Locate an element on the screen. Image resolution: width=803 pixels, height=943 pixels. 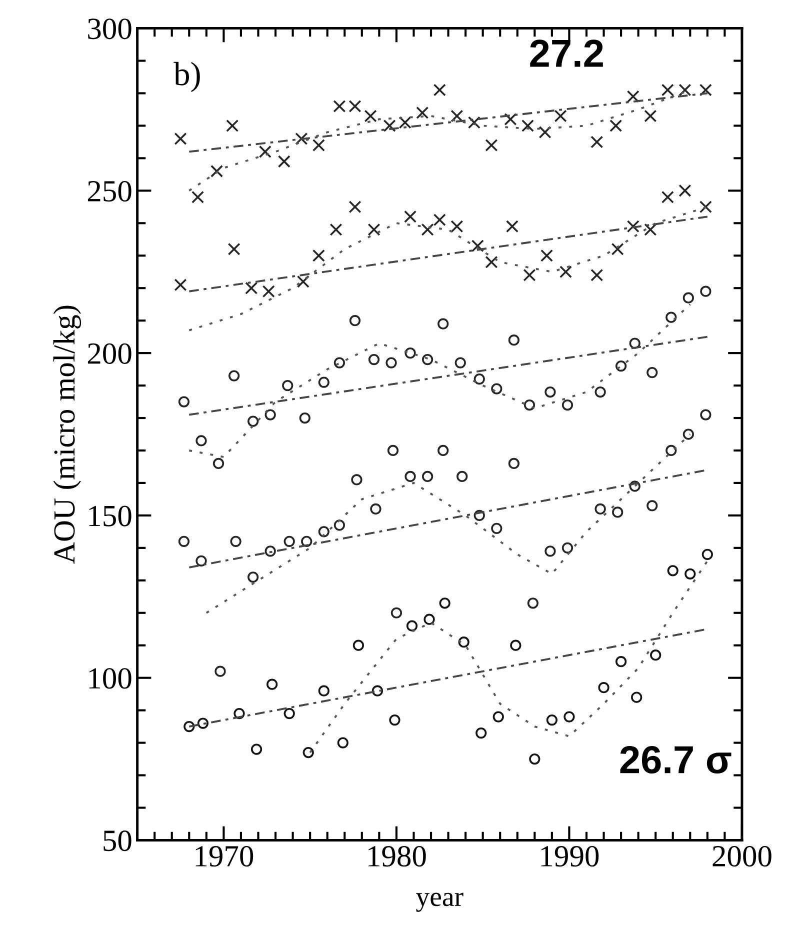
x-axis-title: year is located at coordinates (440, 902).